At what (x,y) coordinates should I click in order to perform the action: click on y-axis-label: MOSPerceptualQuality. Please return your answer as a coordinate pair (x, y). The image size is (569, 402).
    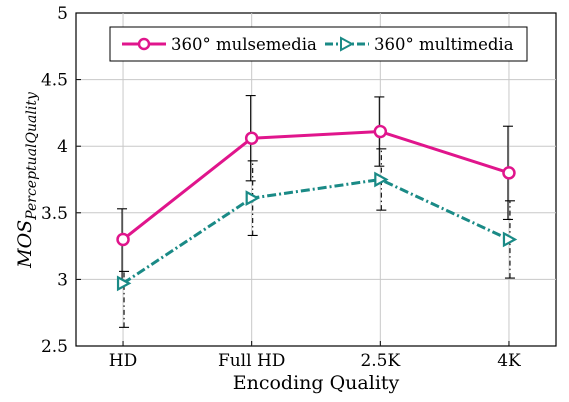
    Looking at the image, I should click on (27, 180).